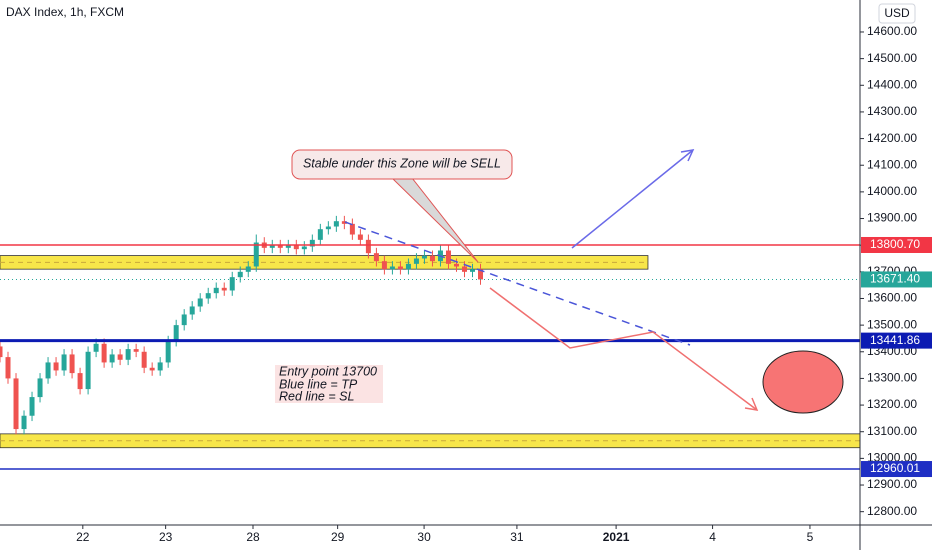 This screenshot has width=932, height=550. I want to click on note-box, so click(329, 384).